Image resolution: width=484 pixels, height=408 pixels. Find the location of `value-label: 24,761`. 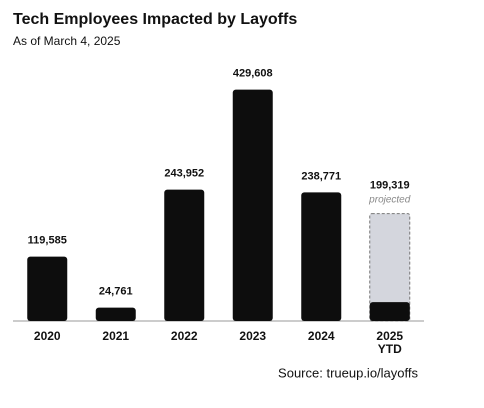

value-label: 24,761 is located at coordinates (116, 292).